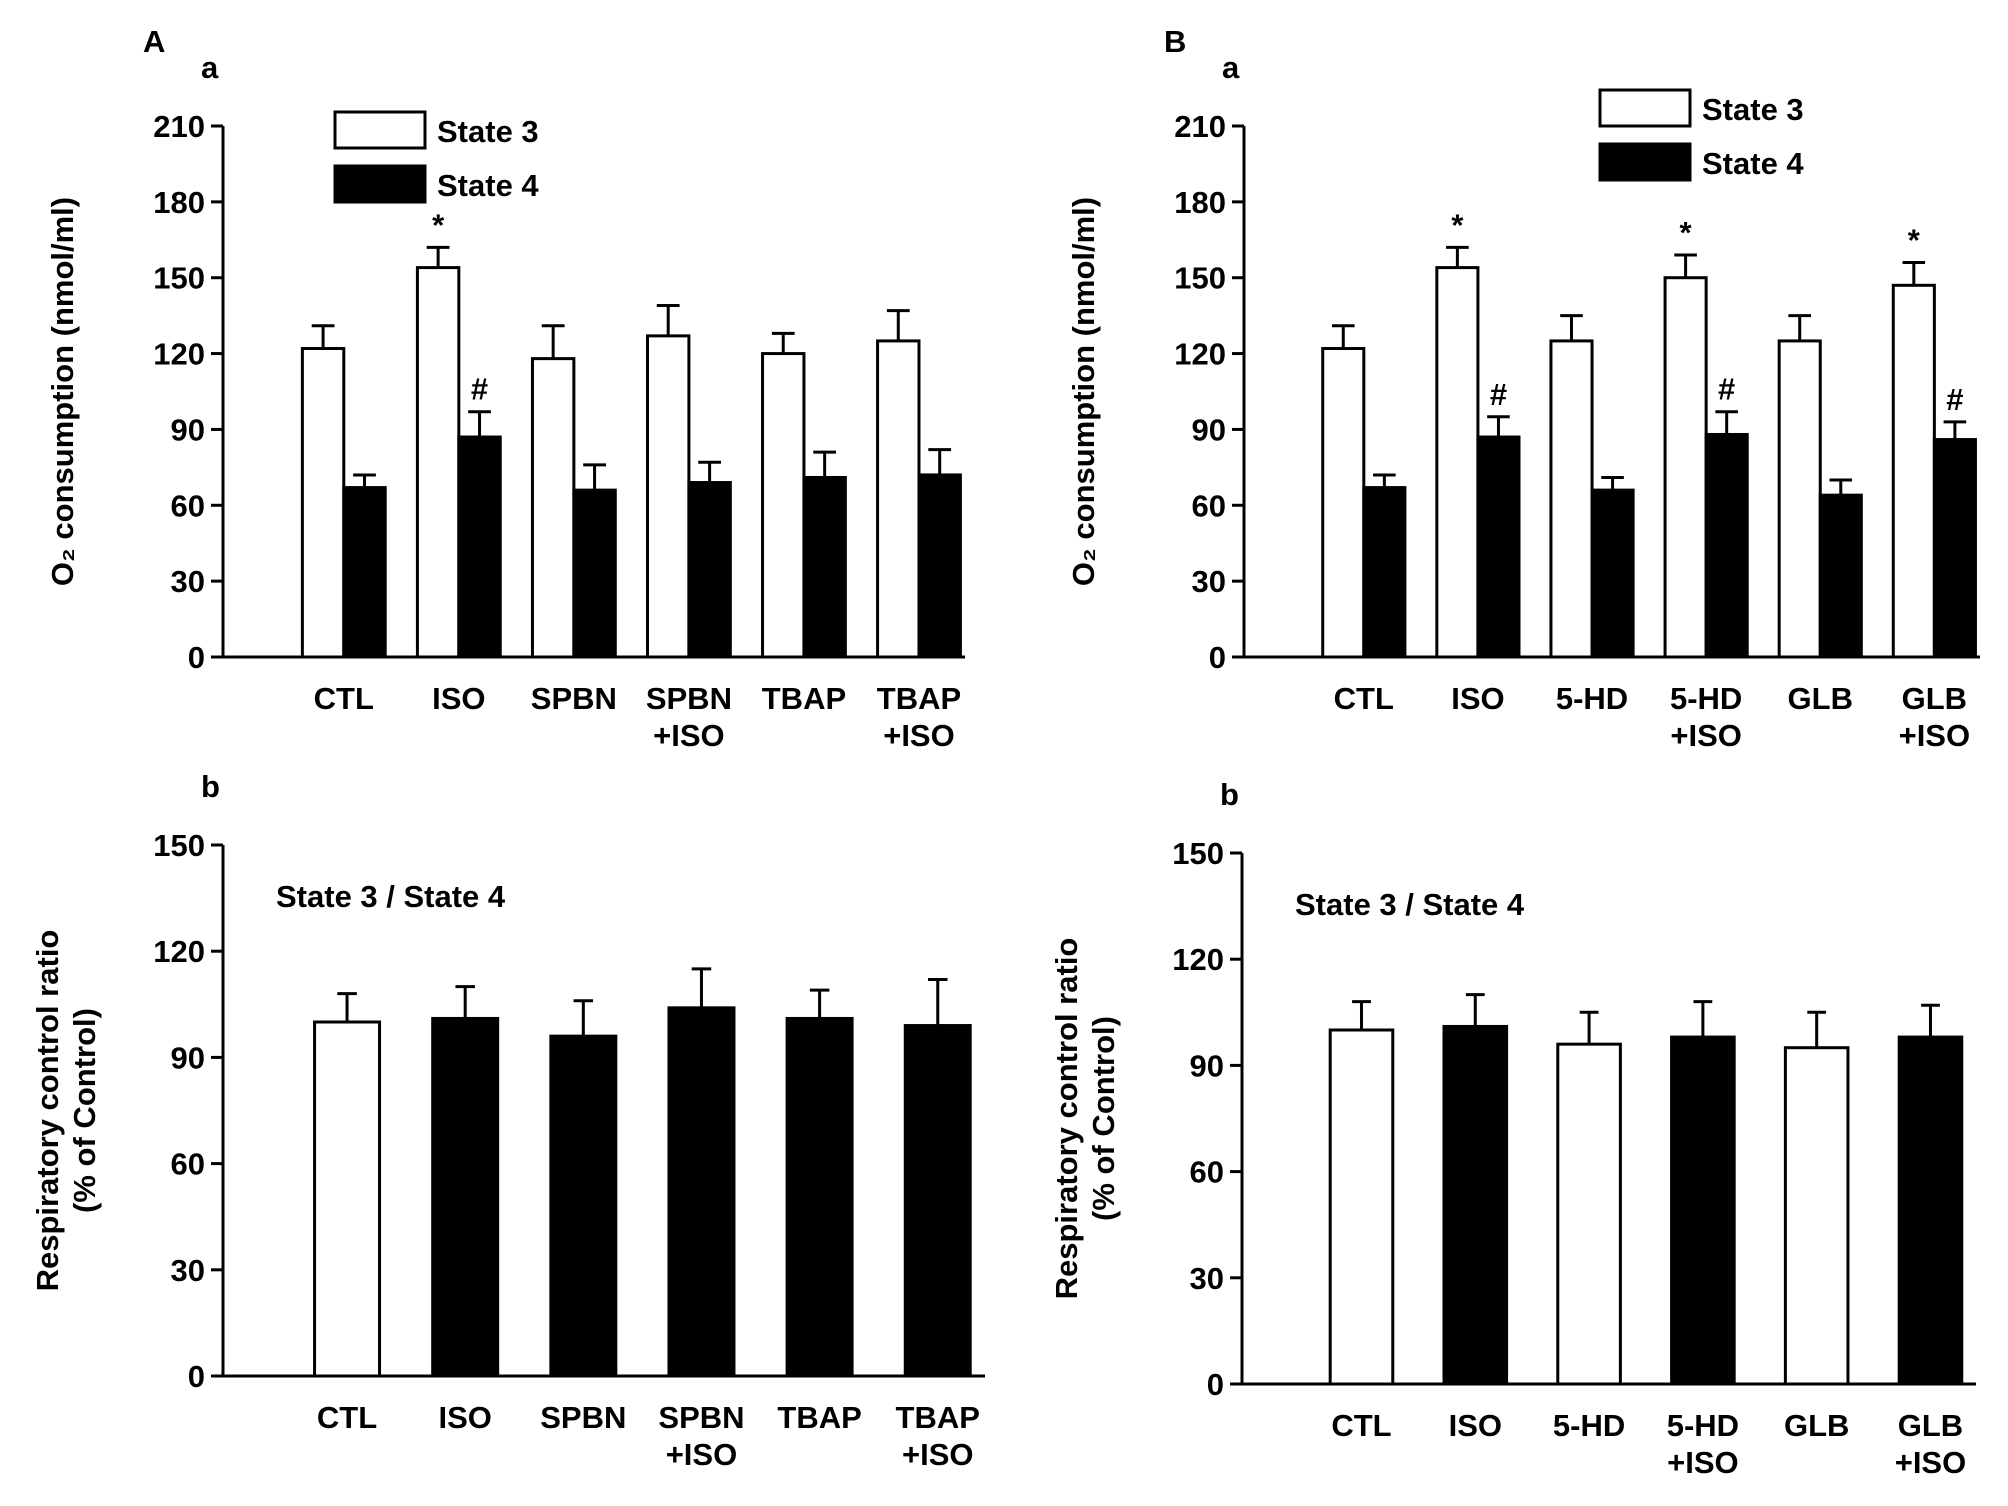 The image size is (2008, 1506). Describe the element at coordinates (1175, 41) in the screenshot. I see `panel-label: B` at that location.